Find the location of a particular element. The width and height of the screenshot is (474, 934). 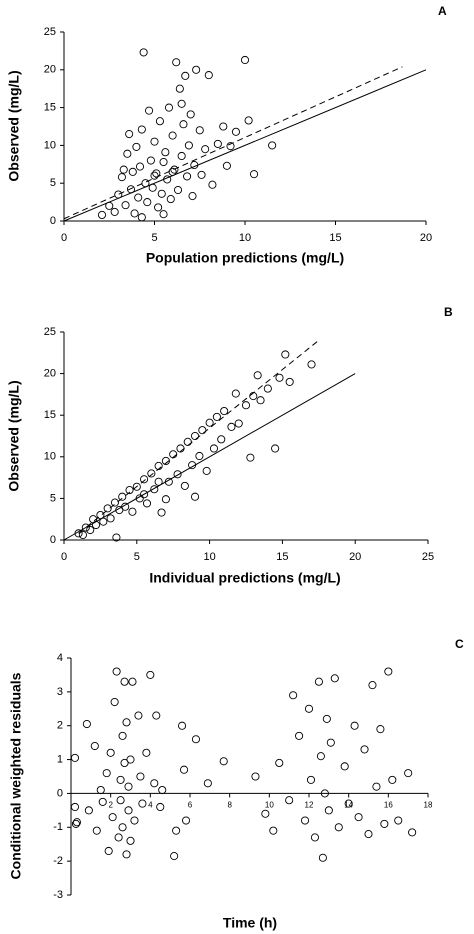

x-axis-title: Time (h) is located at coordinates (250, 923).